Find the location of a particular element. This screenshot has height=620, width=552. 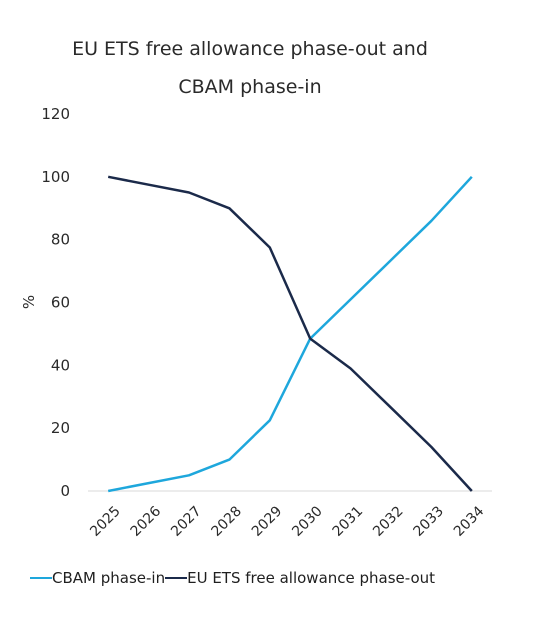

y-tick-label: 60 is located at coordinates (60, 303).